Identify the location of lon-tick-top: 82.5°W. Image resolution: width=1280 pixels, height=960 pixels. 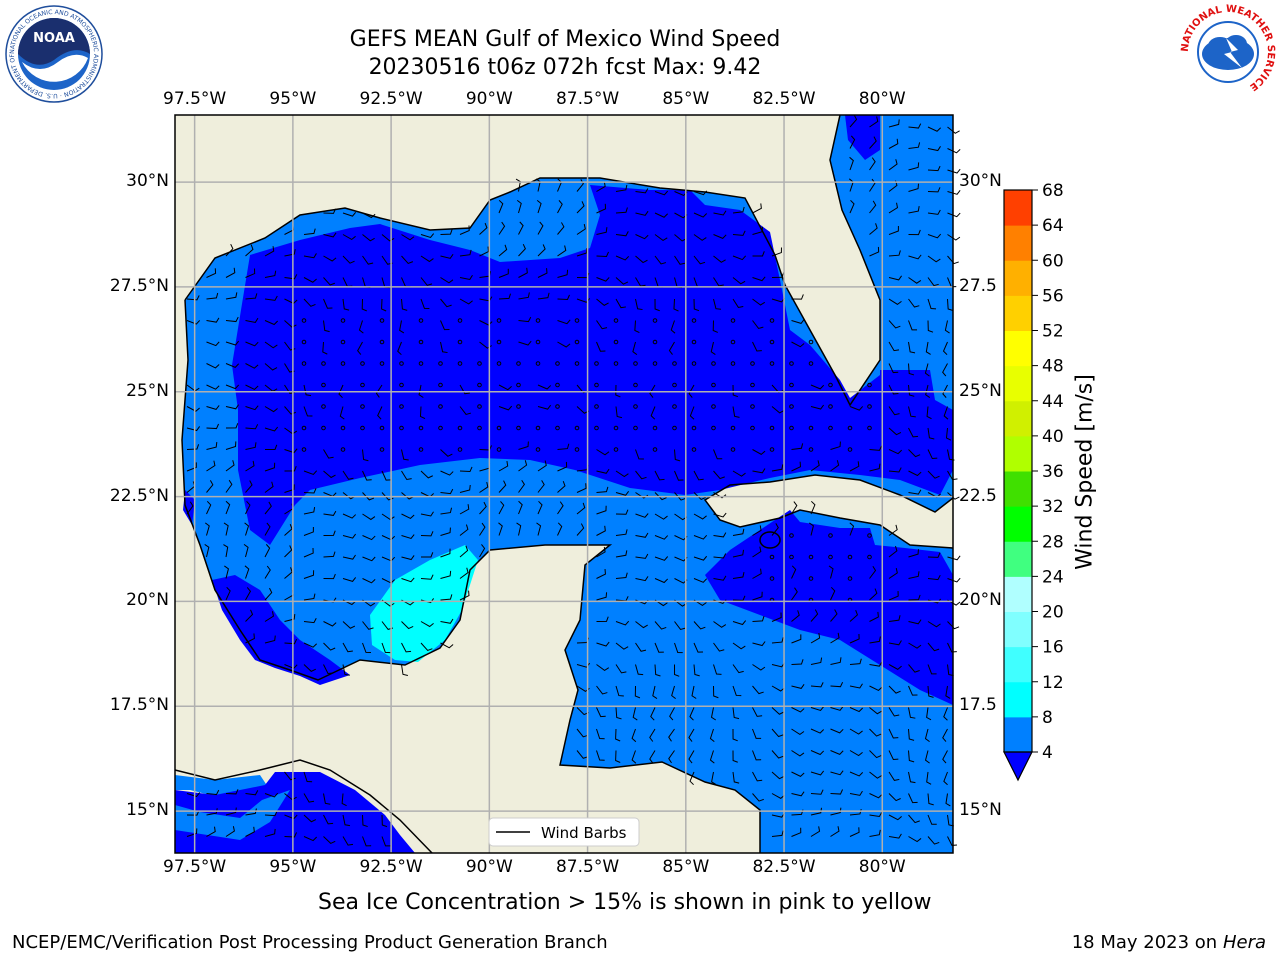
(784, 99).